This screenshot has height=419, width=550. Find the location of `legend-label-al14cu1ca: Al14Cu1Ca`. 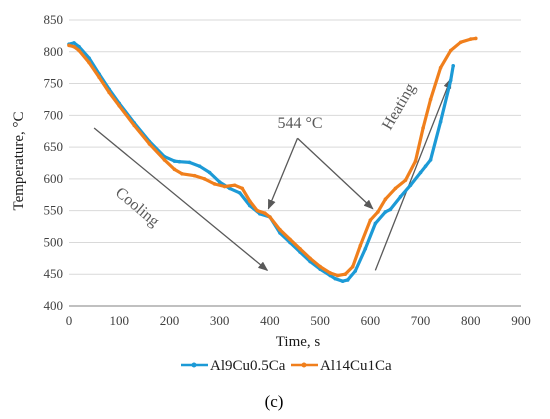

legend-label-al14cu1ca: Al14Cu1Ca is located at coordinates (356, 366).